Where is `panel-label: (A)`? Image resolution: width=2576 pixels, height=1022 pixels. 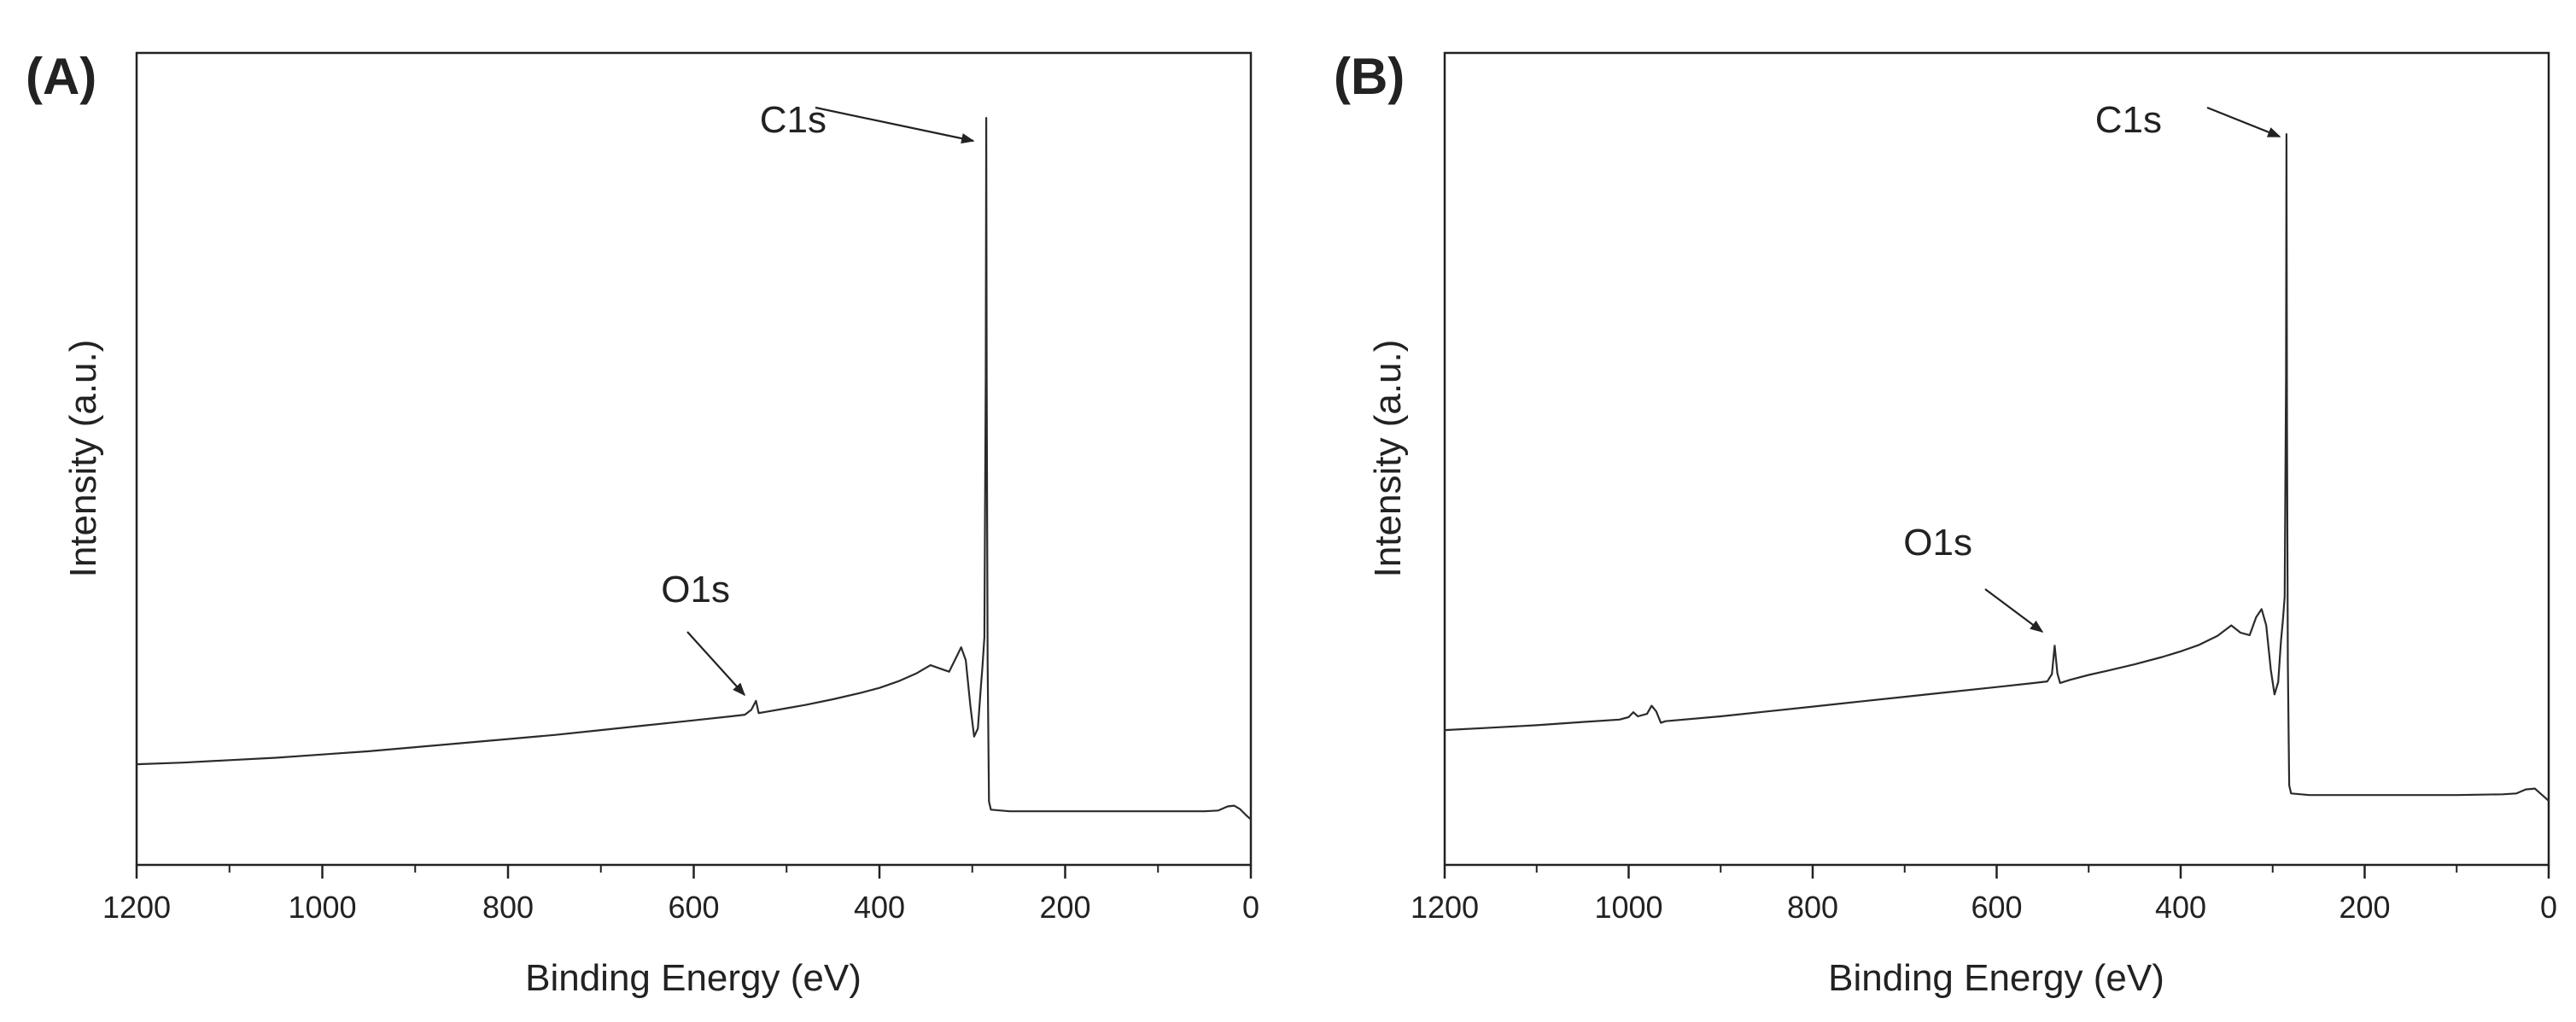 panel-label: (A) is located at coordinates (61, 76).